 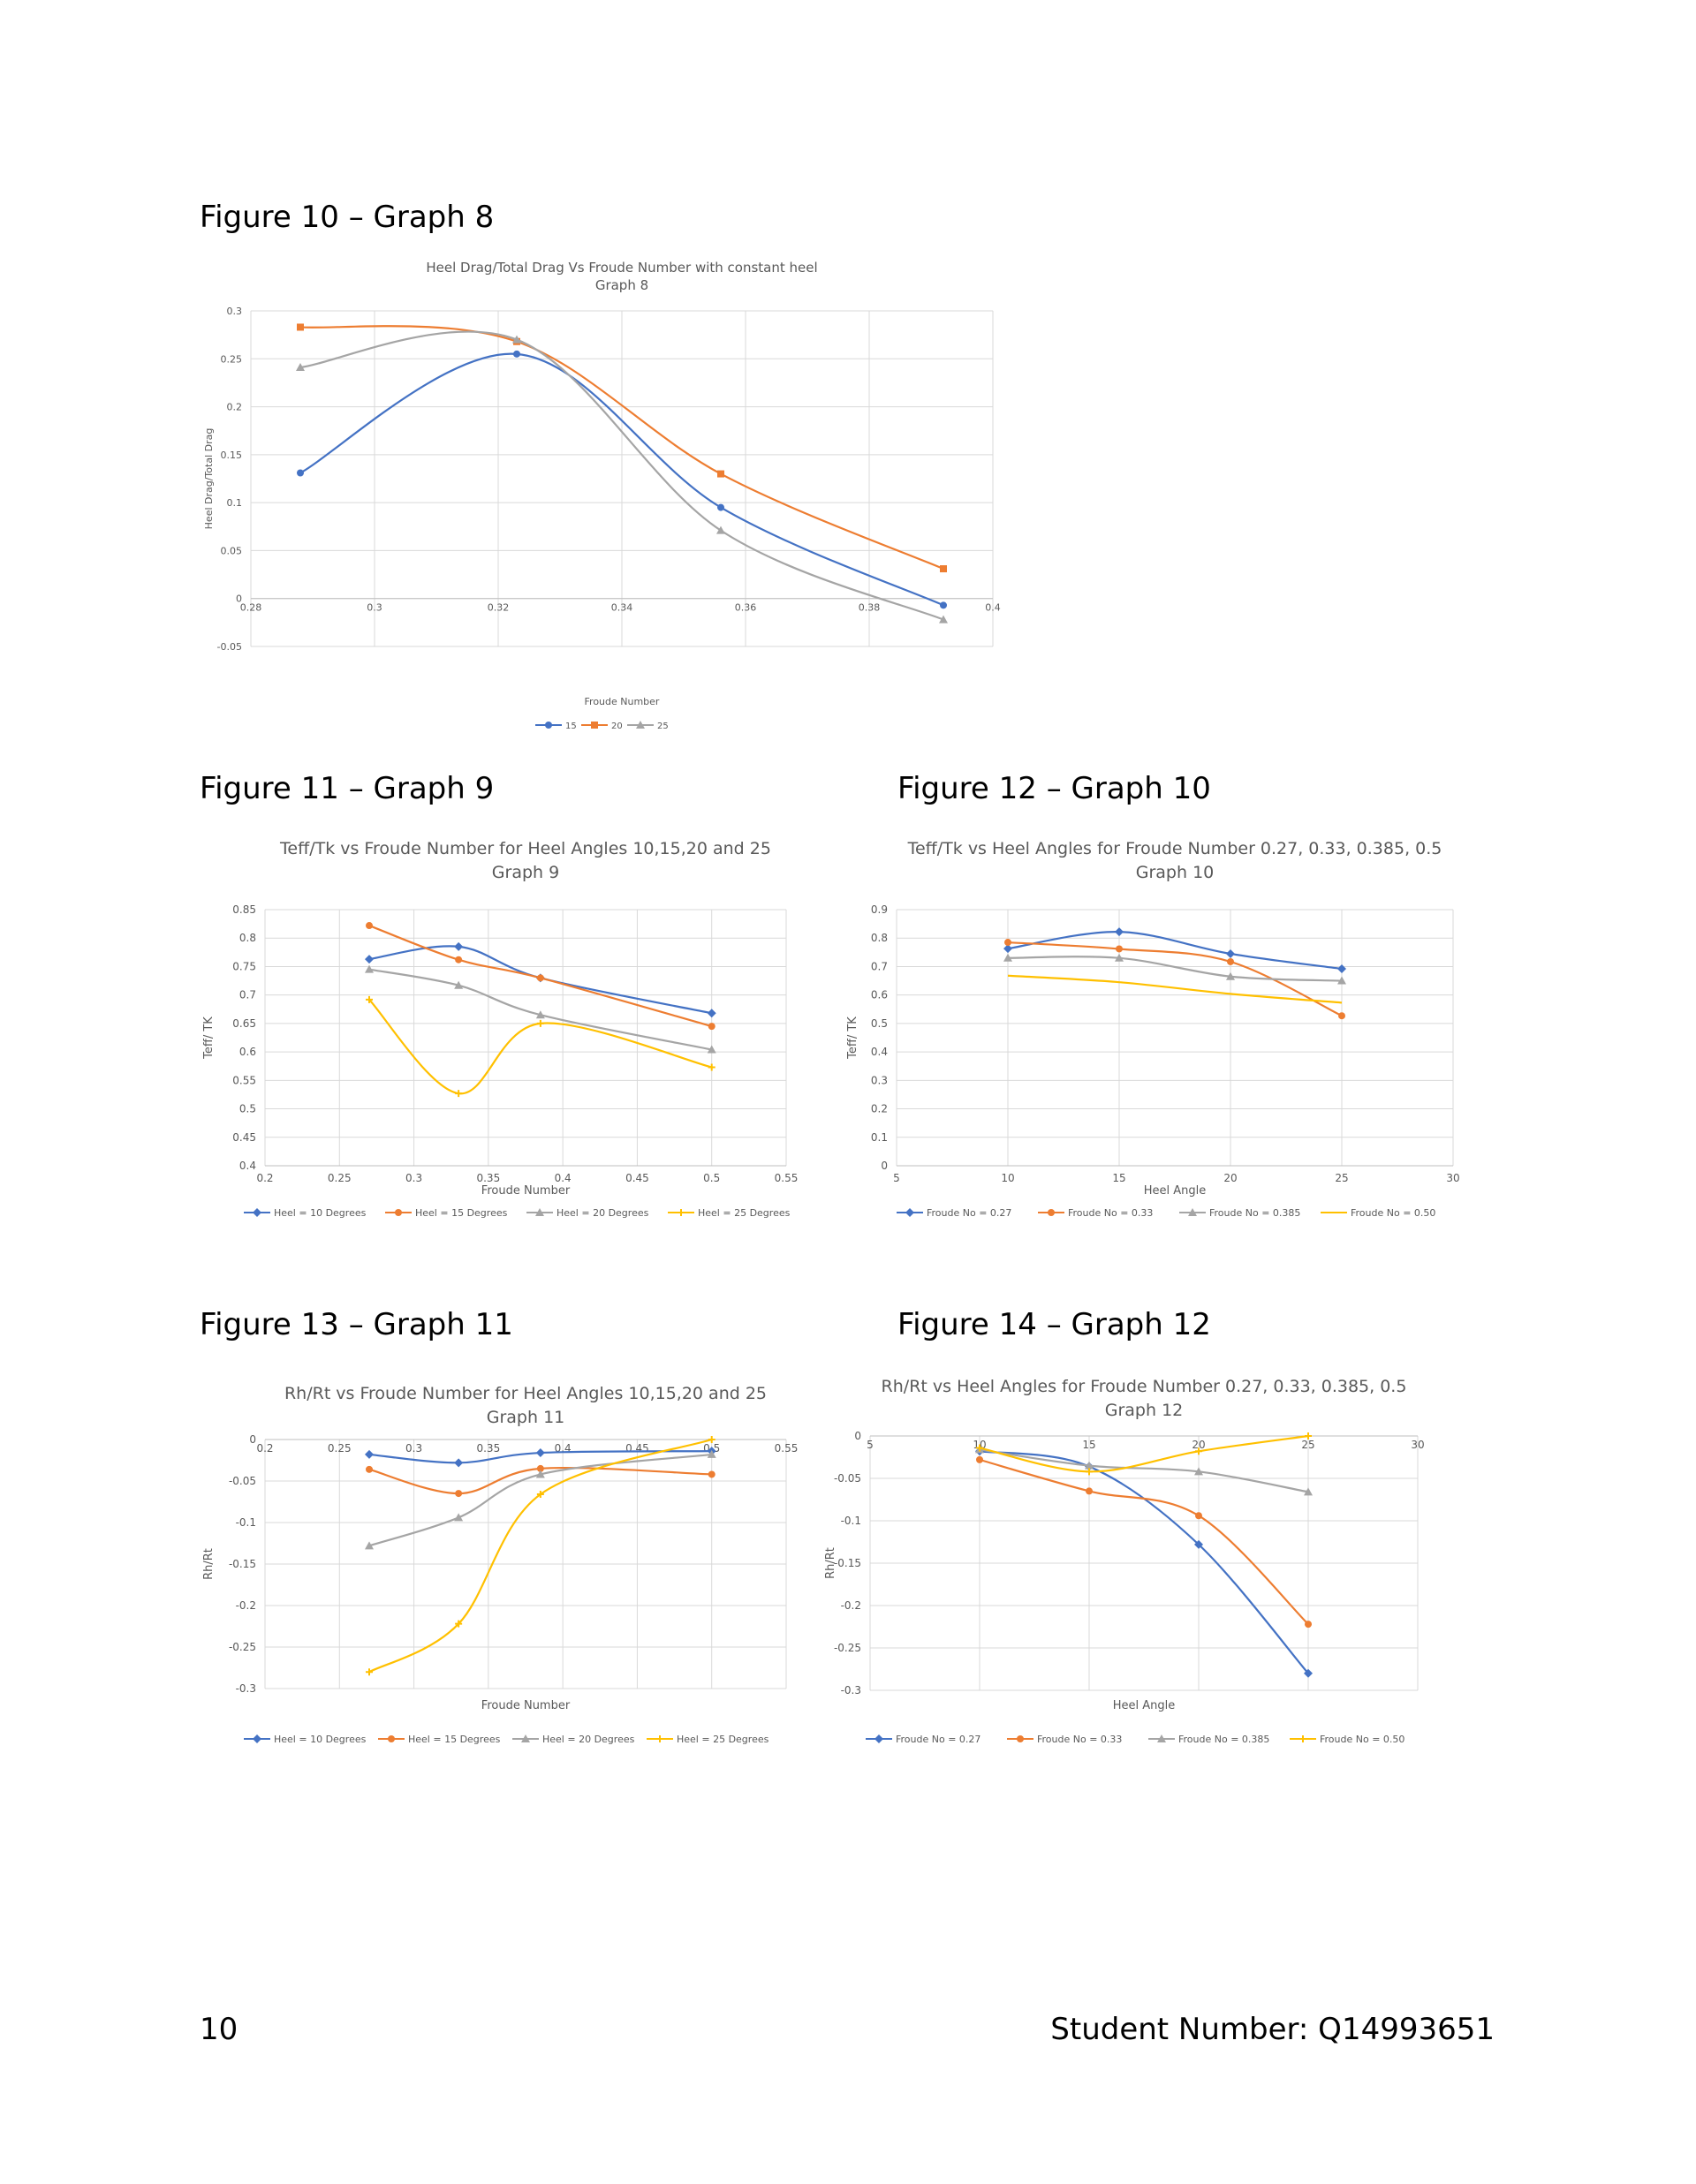 What do you see at coordinates (1341, 1178) in the screenshot?
I see `x-tick-label: 25` at bounding box center [1341, 1178].